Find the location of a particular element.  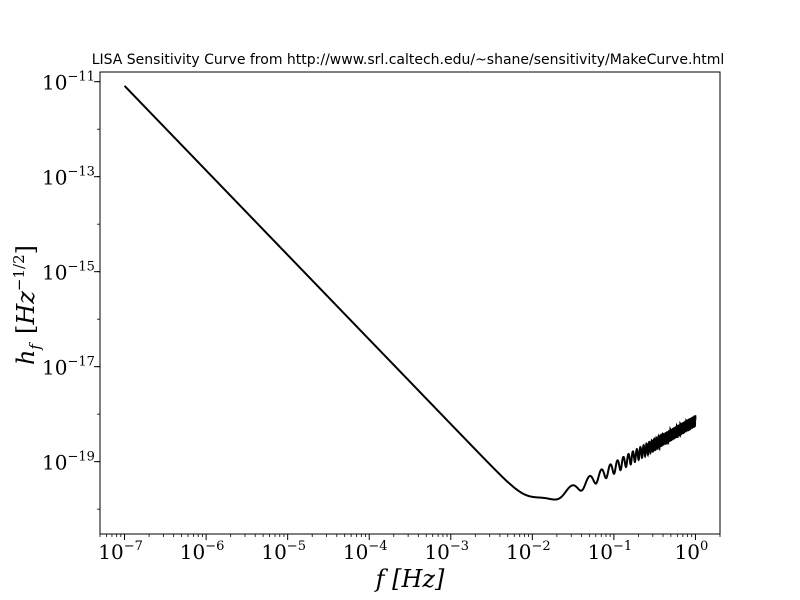

y-tick-label: 10−15 is located at coordinates (68, 272).